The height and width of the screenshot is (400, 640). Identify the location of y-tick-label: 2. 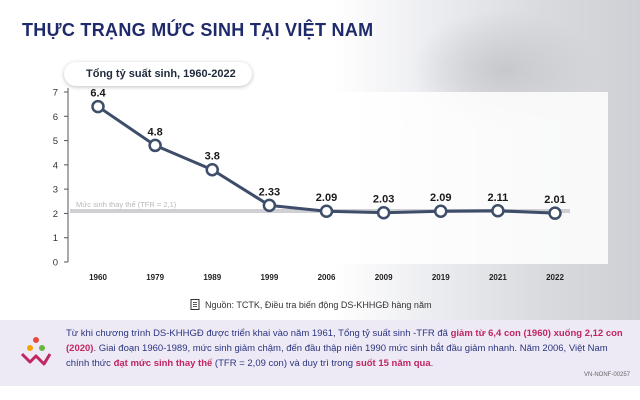
(55, 214).